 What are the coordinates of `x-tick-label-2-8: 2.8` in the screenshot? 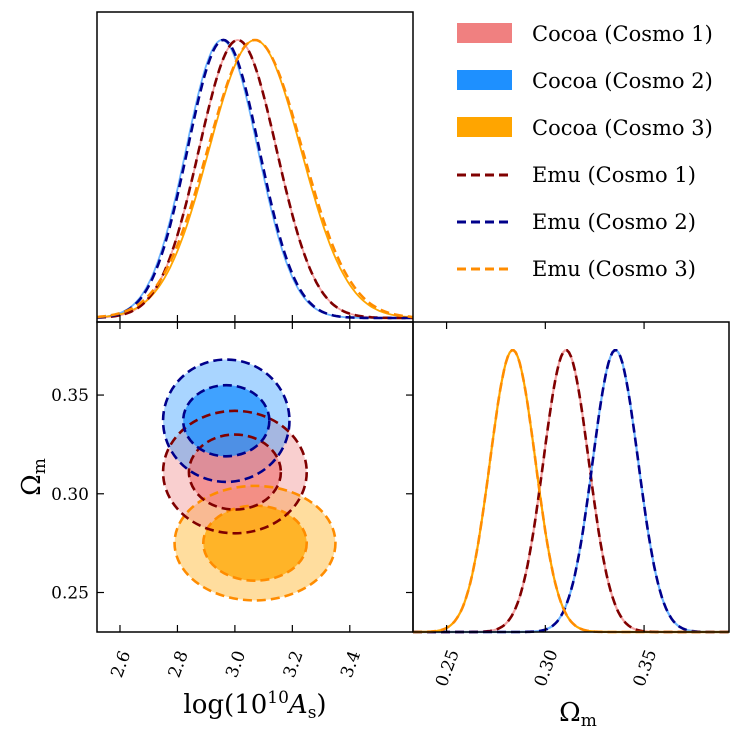 It's located at (179, 664).